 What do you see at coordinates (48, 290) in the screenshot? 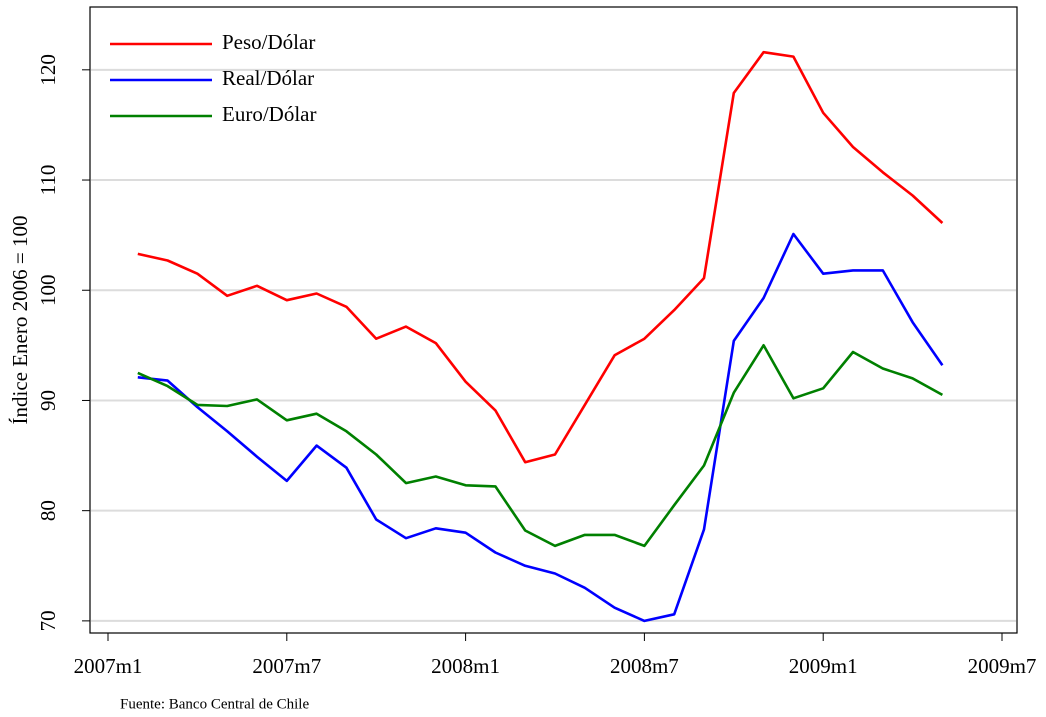
I see `y-tick-label: 100` at bounding box center [48, 290].